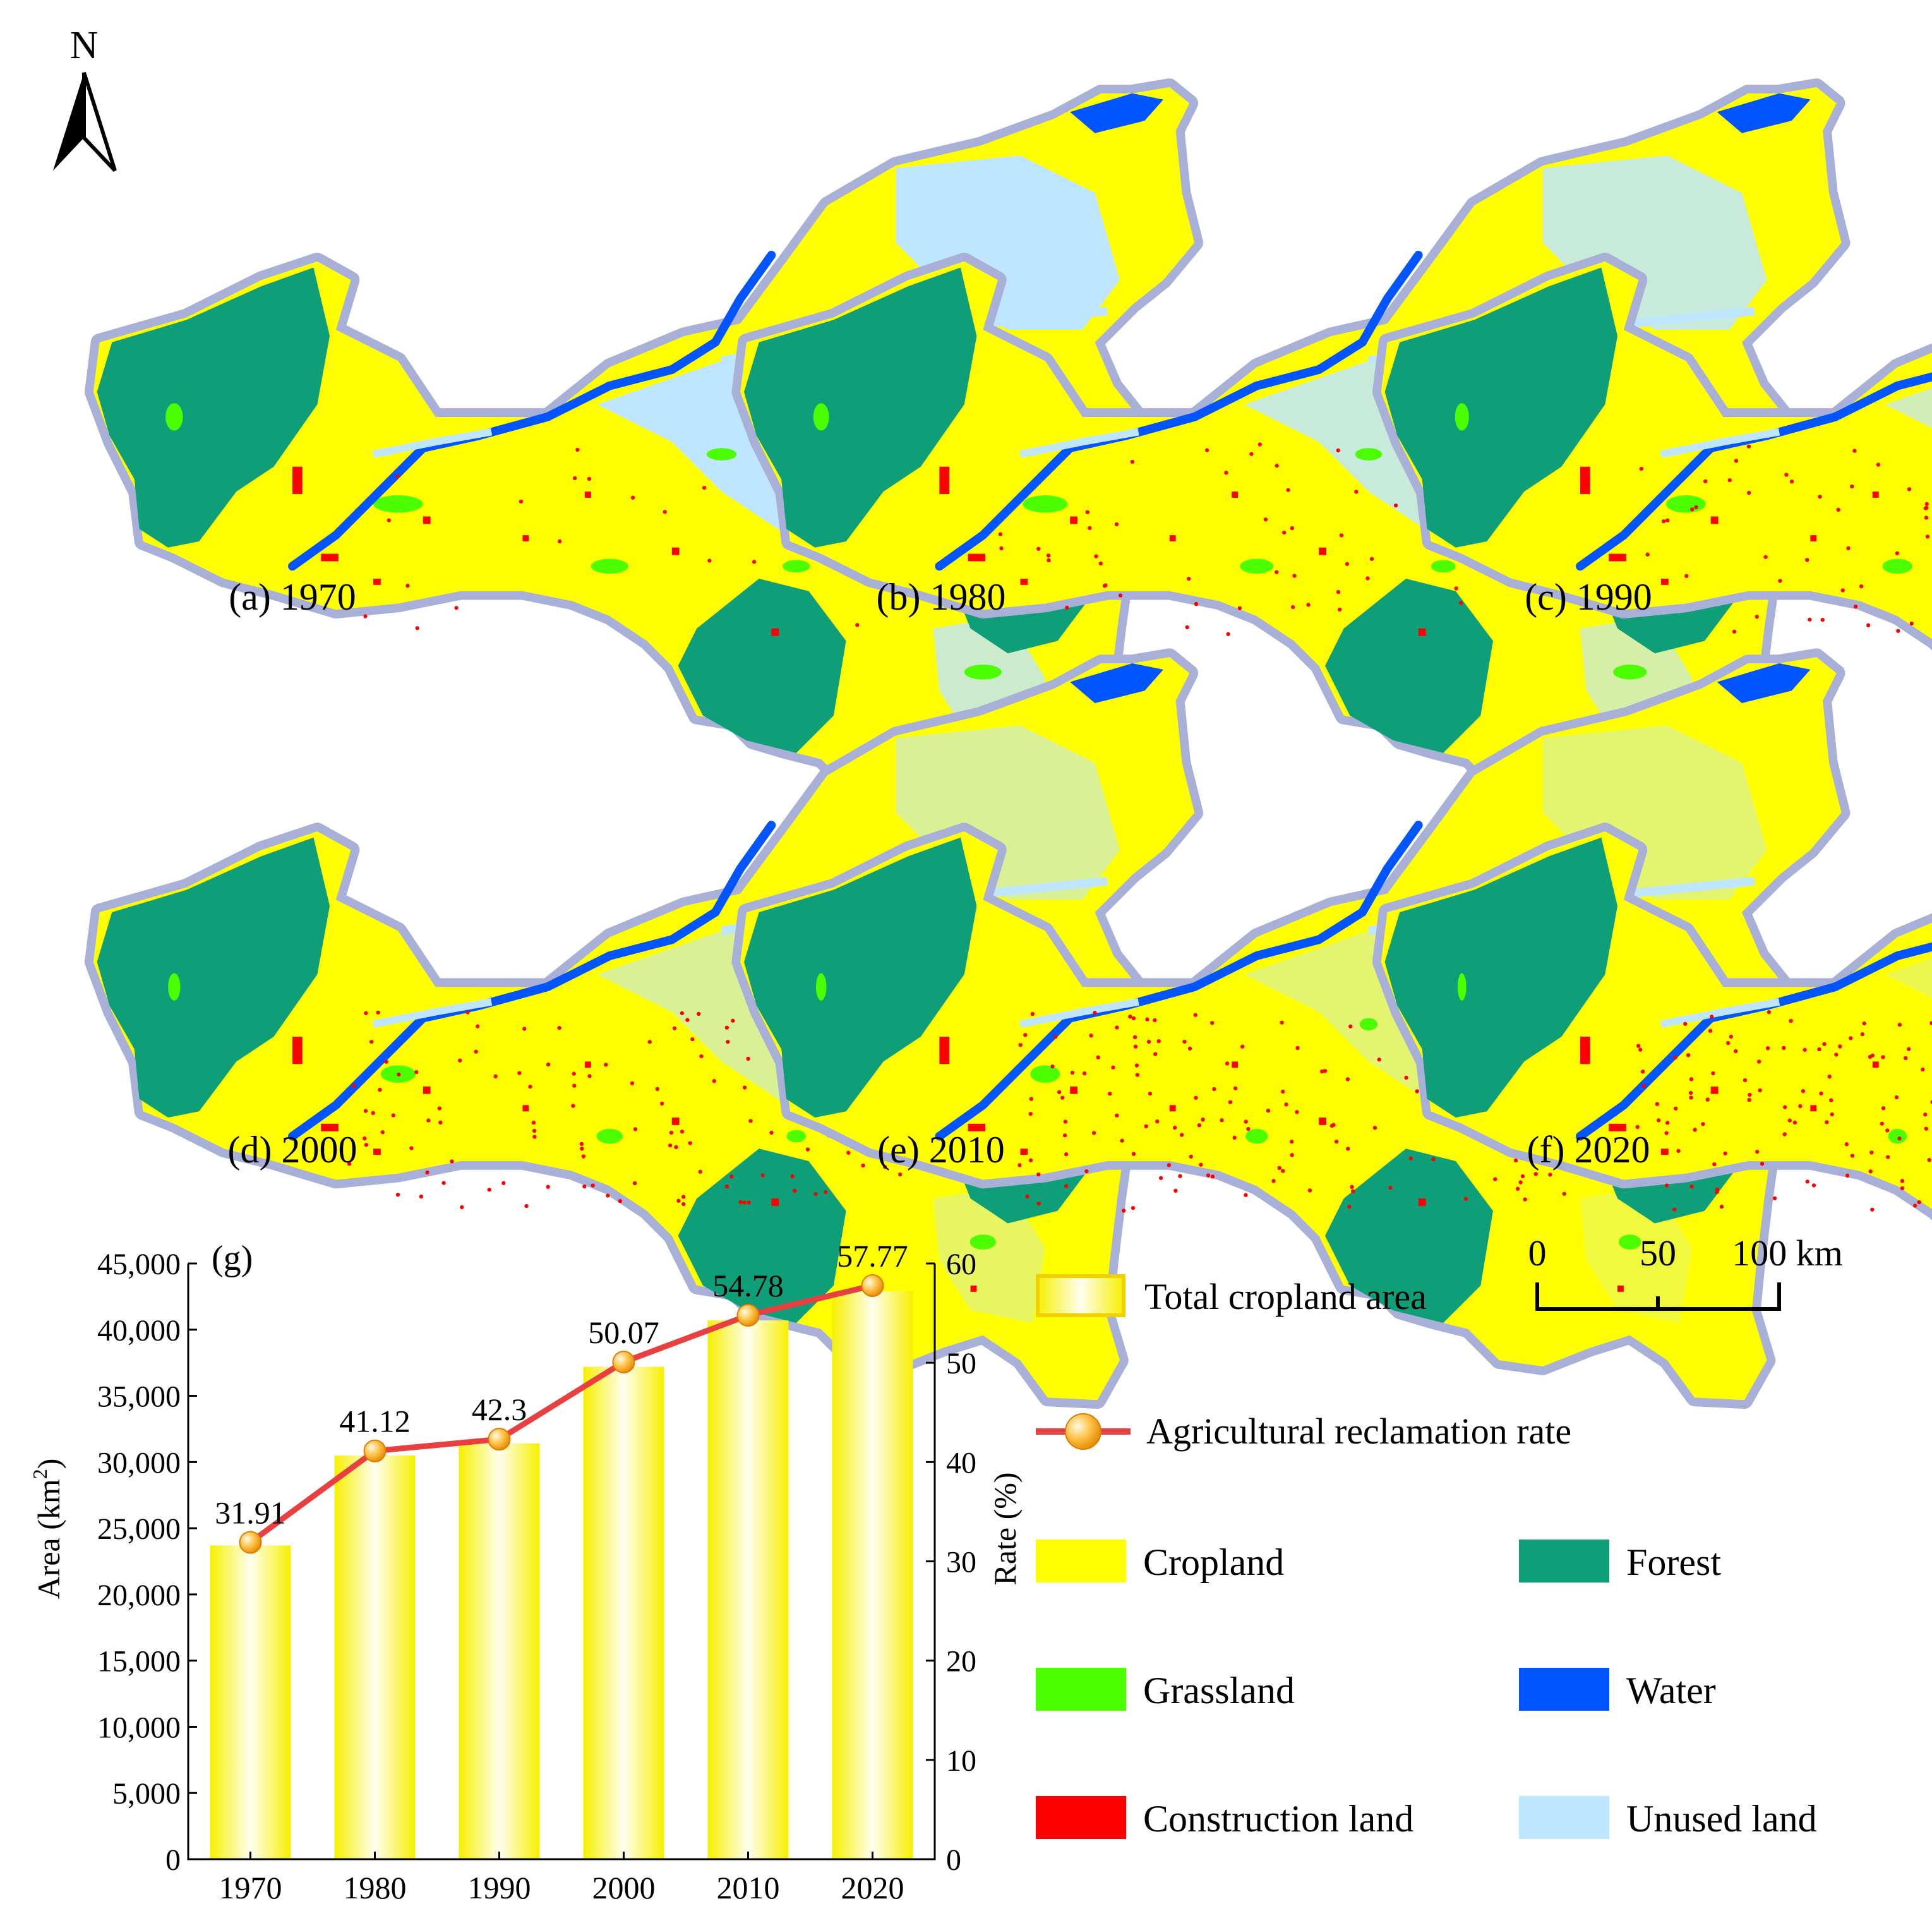 The image size is (1932, 1911). What do you see at coordinates (1005, 1528) in the screenshot?
I see `y-axis-right-label: Rate (%)` at bounding box center [1005, 1528].